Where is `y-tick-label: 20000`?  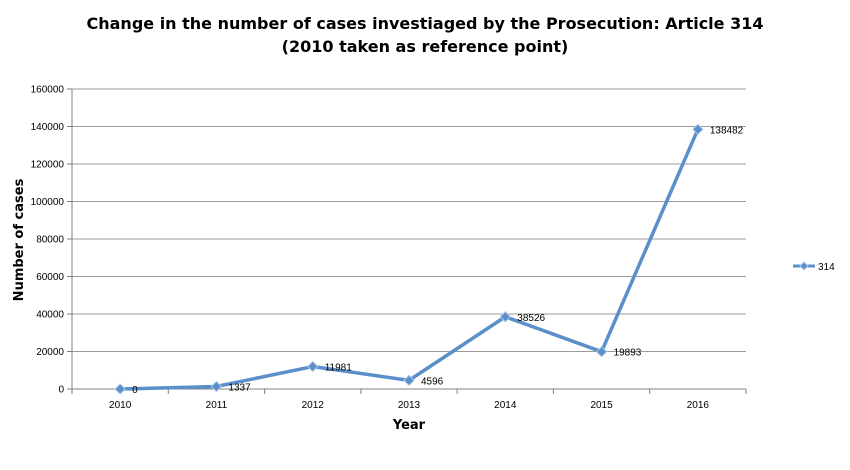 y-tick-label: 20000 is located at coordinates (50, 352).